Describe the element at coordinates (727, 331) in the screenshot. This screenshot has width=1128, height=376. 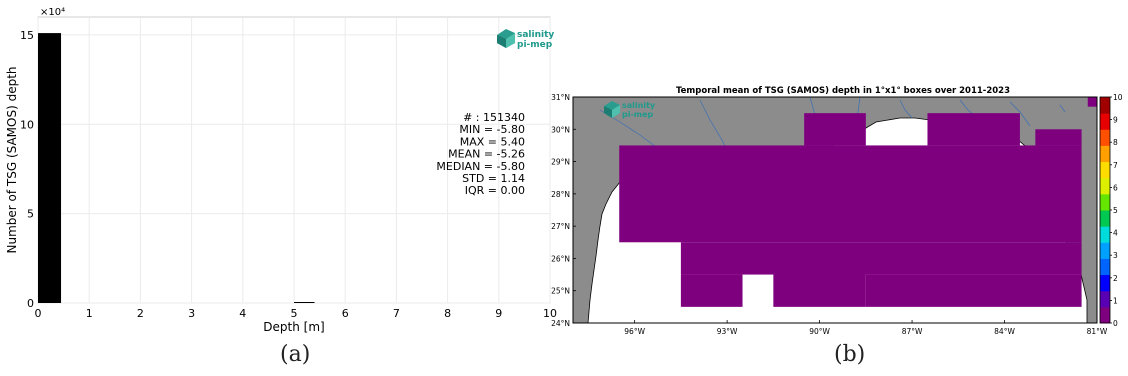
I see `lon-tick-label: 93°W` at that location.